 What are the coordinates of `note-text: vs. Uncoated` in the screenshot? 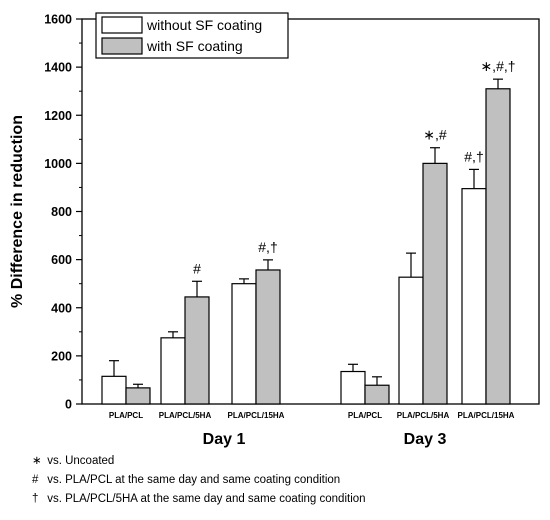 It's located at (81, 461).